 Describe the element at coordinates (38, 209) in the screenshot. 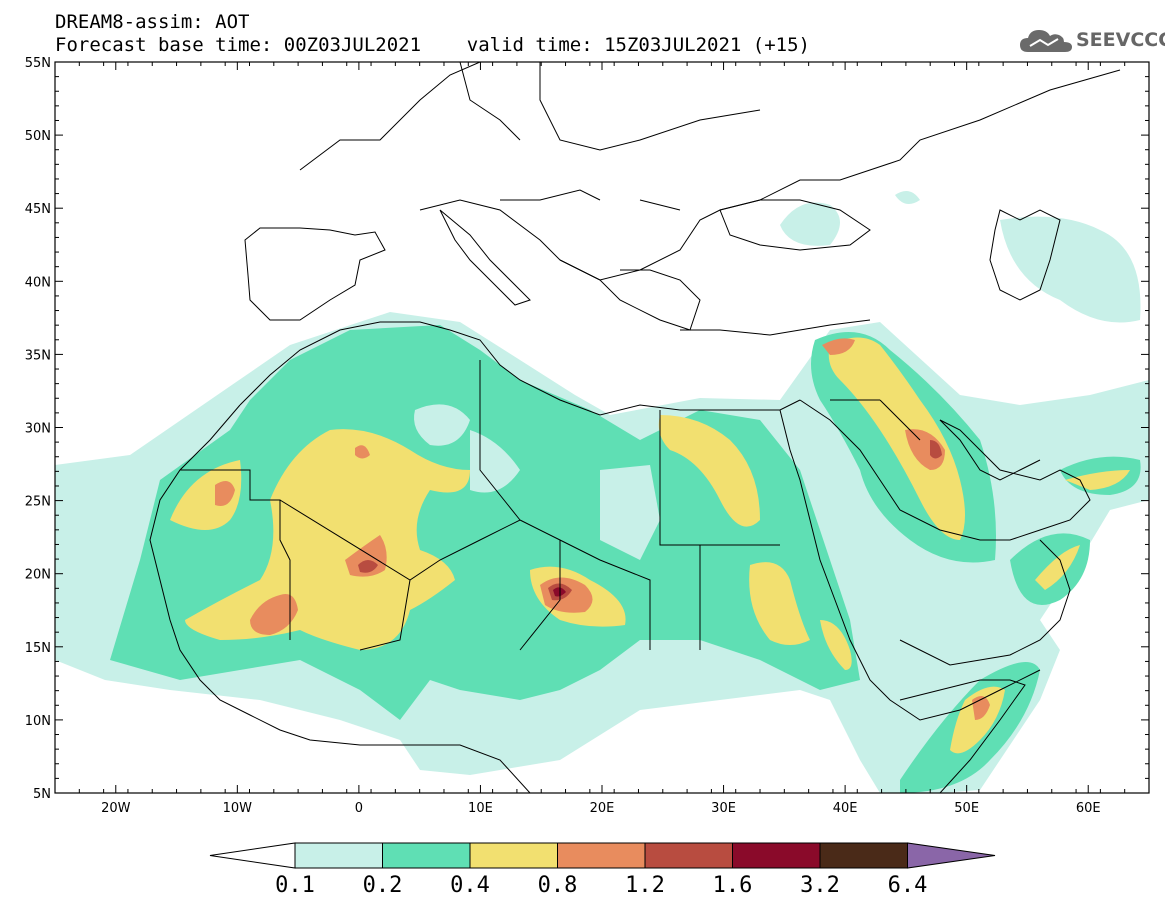

I see `lat-tick-label: 45N` at that location.